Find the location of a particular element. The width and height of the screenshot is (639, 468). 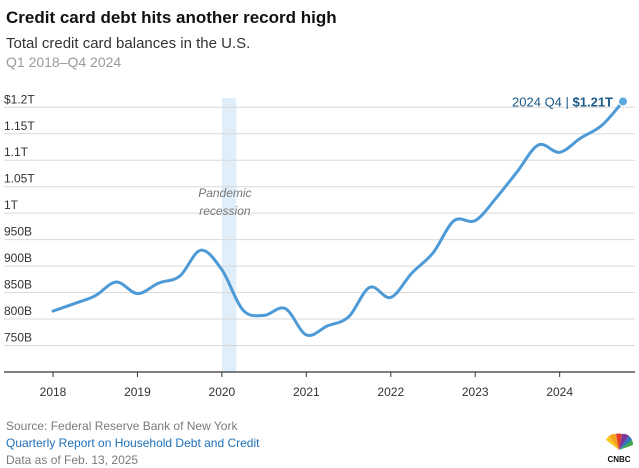

data-as-of-note: Data as of Feb. 13, 2025 is located at coordinates (72, 460).